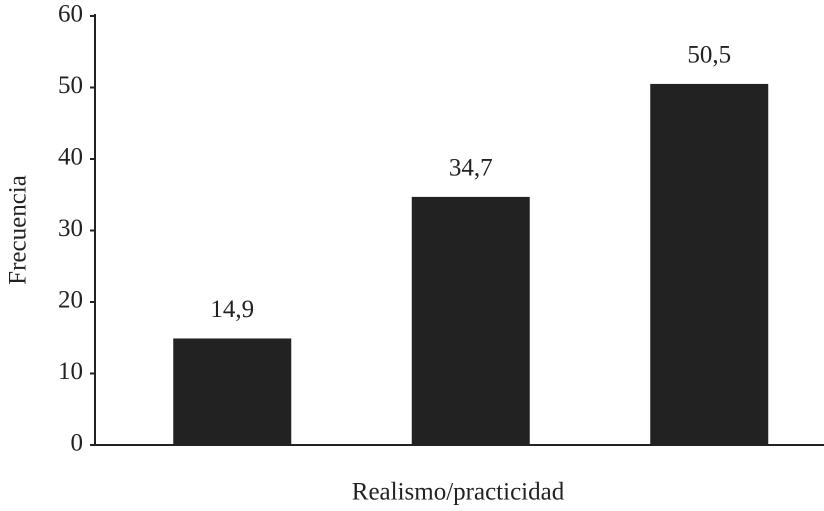 This screenshot has width=824, height=511. Describe the element at coordinates (77, 443) in the screenshot. I see `y-tick-label: 0` at that location.